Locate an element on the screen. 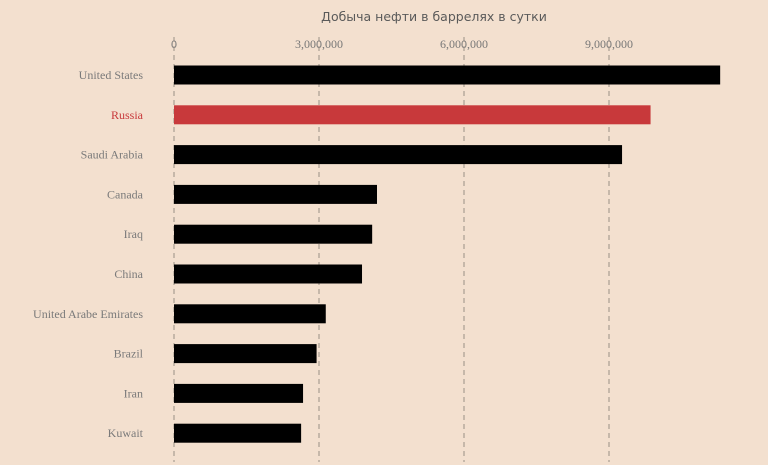 The image size is (768, 465). x-axis-ticks: 0 3,000,000 6,000,000 9,000,000 is located at coordinates (402, 44).